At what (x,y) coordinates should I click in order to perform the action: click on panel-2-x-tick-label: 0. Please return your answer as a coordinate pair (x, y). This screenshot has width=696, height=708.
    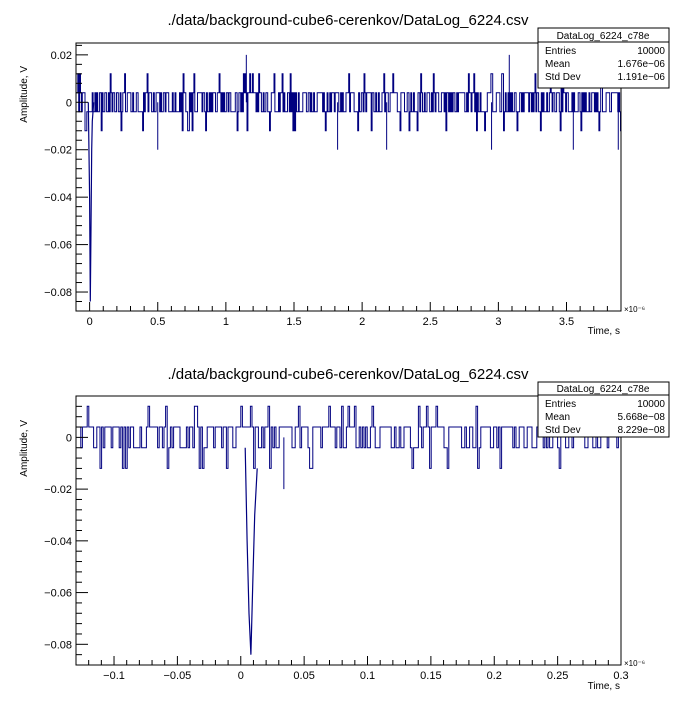
    Looking at the image, I should click on (241, 676).